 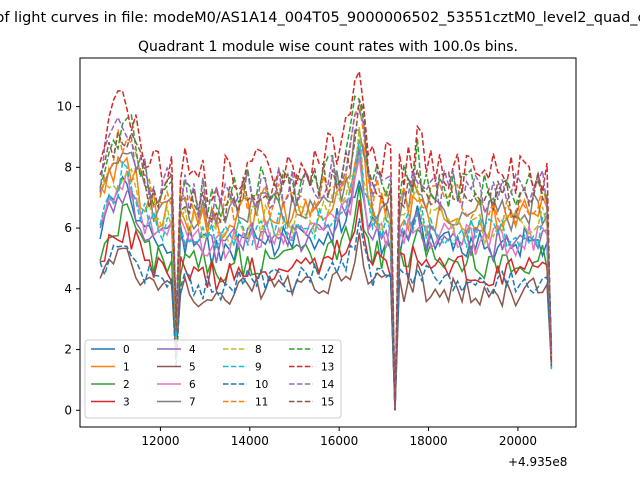 What do you see at coordinates (327, 350) in the screenshot?
I see `legend-label-12: 12` at bounding box center [327, 350].